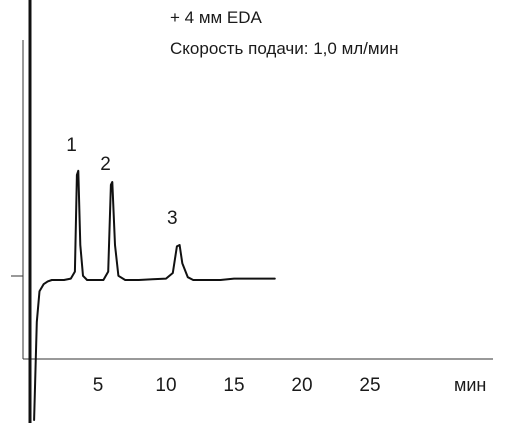 The height and width of the screenshot is (423, 506). Describe the element at coordinates (369, 385) in the screenshot. I see `x-tick-label-25: 25` at that location.